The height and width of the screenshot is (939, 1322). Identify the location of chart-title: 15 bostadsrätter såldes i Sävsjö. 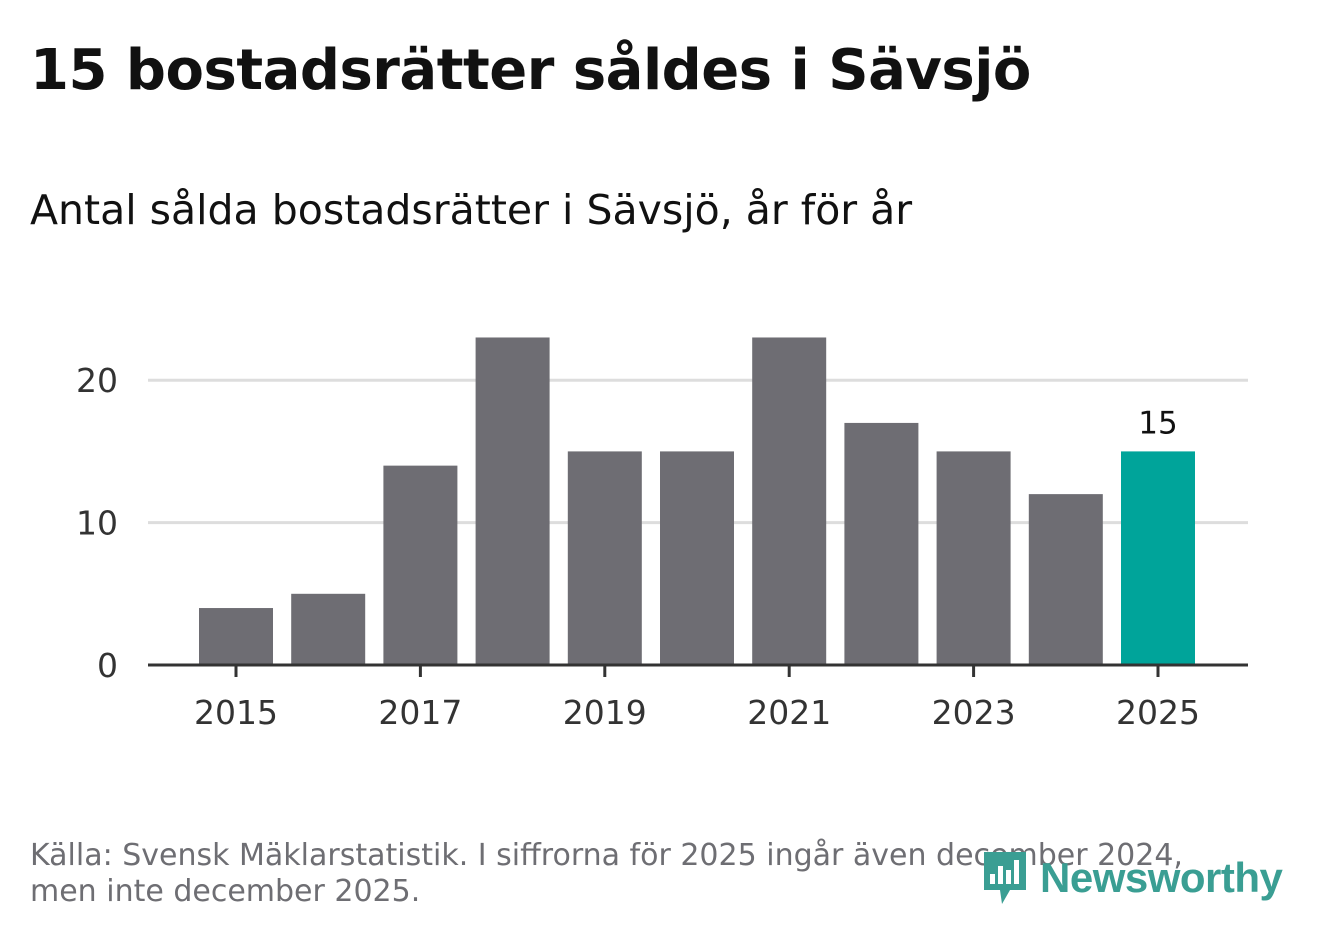
(530, 70).